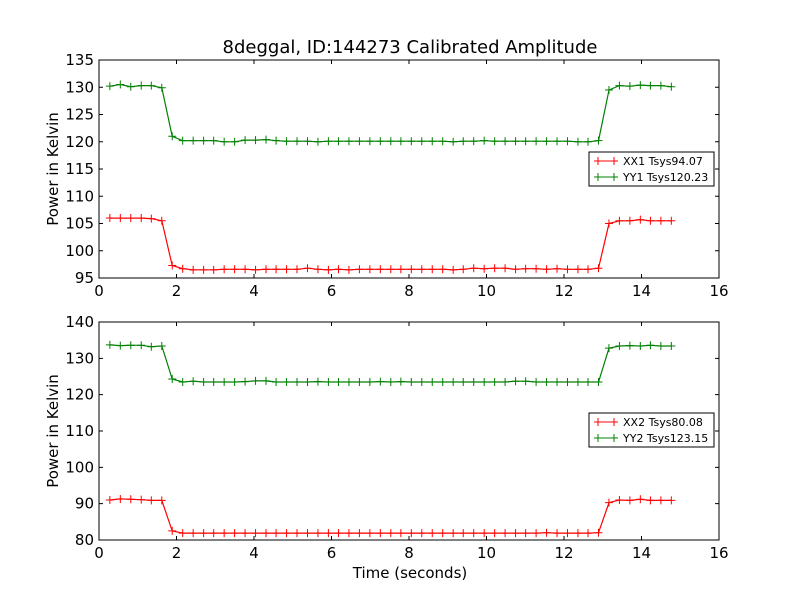  I want to click on chart-title: 8deggal, ID:144273 Calibrated Amplitude, so click(410, 47).